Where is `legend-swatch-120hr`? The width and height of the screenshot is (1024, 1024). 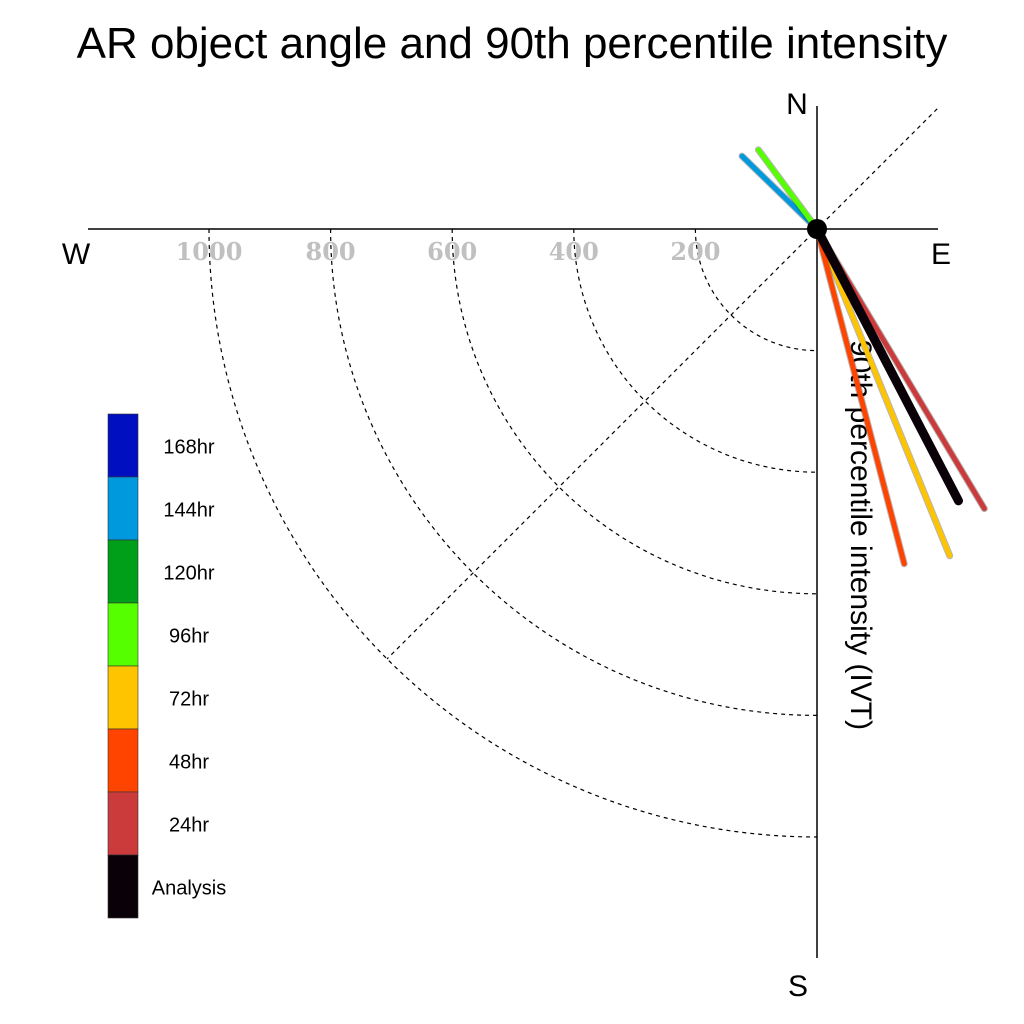 legend-swatch-120hr is located at coordinates (123, 571).